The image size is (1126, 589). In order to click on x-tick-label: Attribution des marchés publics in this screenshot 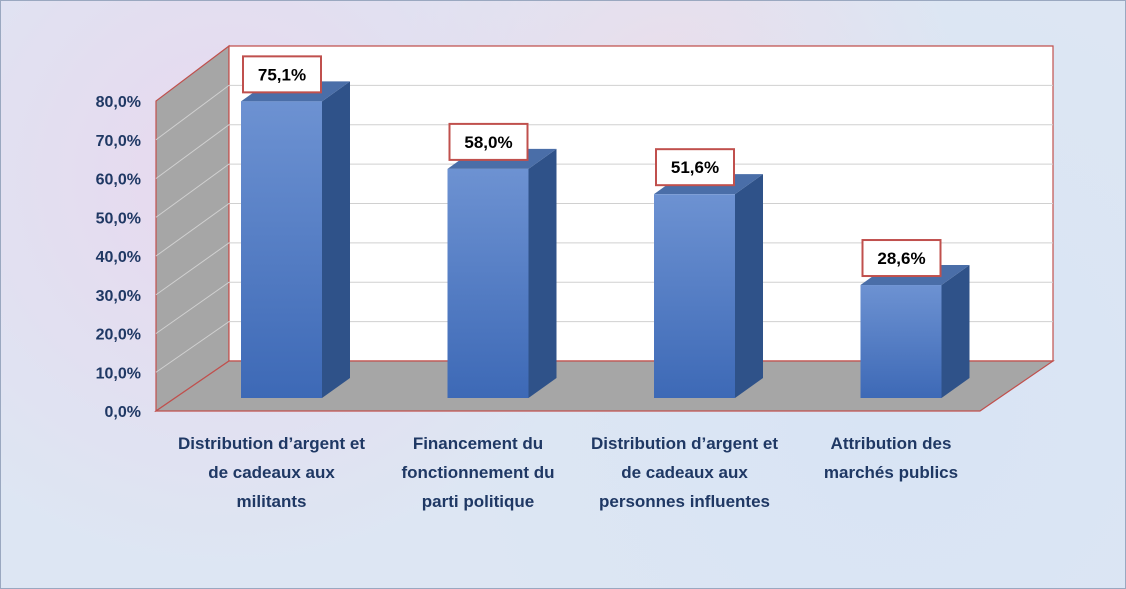, I will do `click(891, 458)`.